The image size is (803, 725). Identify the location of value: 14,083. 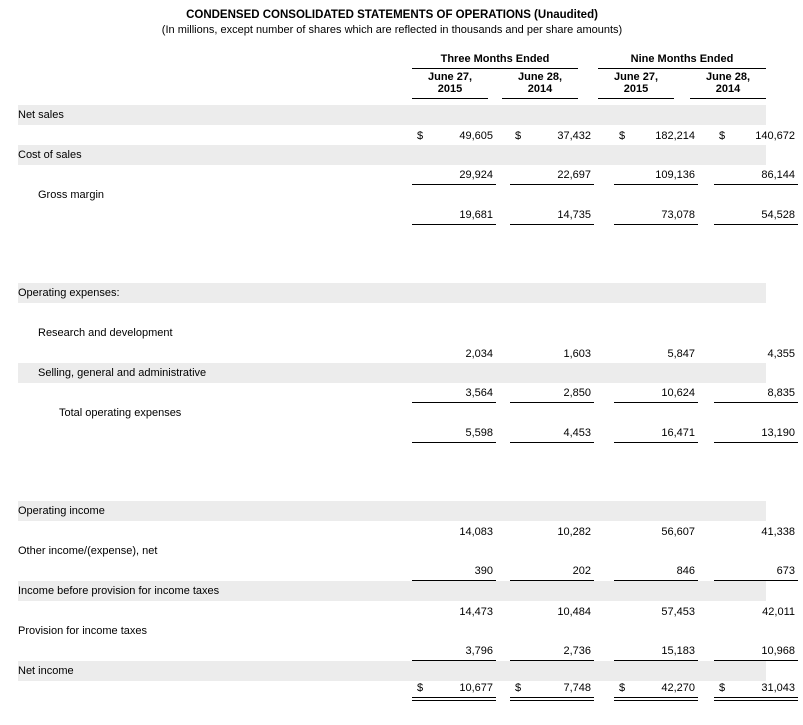
(476, 532).